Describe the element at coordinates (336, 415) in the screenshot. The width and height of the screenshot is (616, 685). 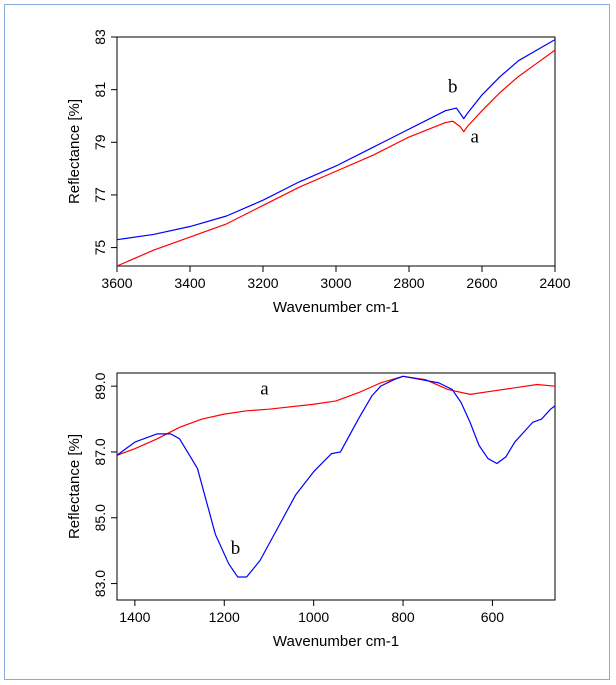
I see `series-line-a` at that location.